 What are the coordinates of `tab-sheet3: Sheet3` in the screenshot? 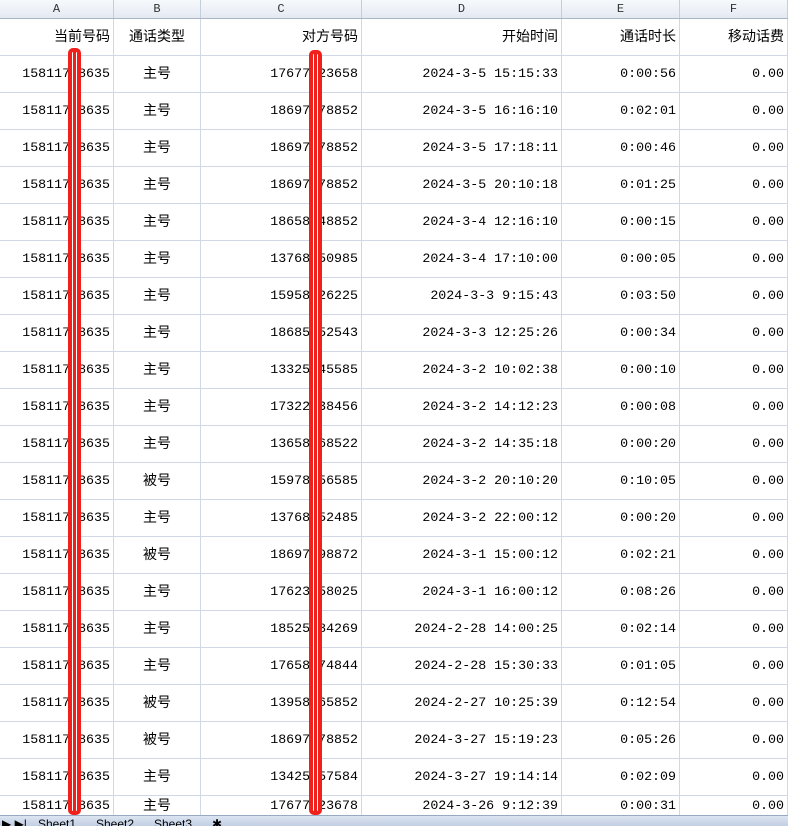 It's located at (173, 821).